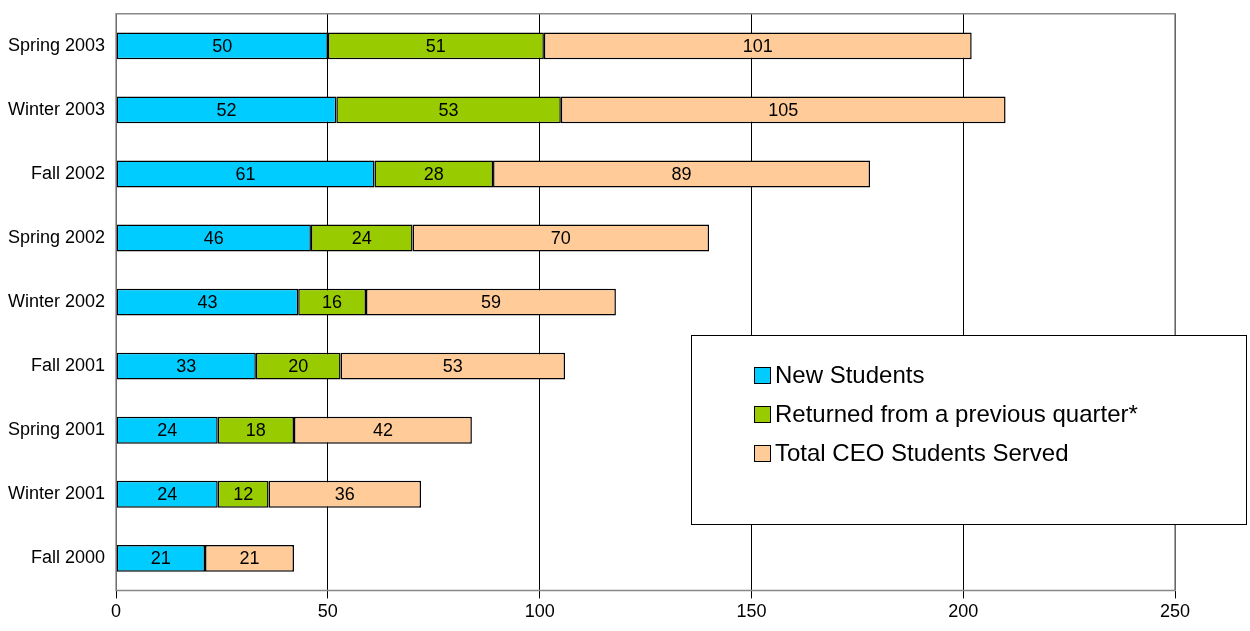  Describe the element at coordinates (433, 173) in the screenshot. I see `data-label: 28` at that location.